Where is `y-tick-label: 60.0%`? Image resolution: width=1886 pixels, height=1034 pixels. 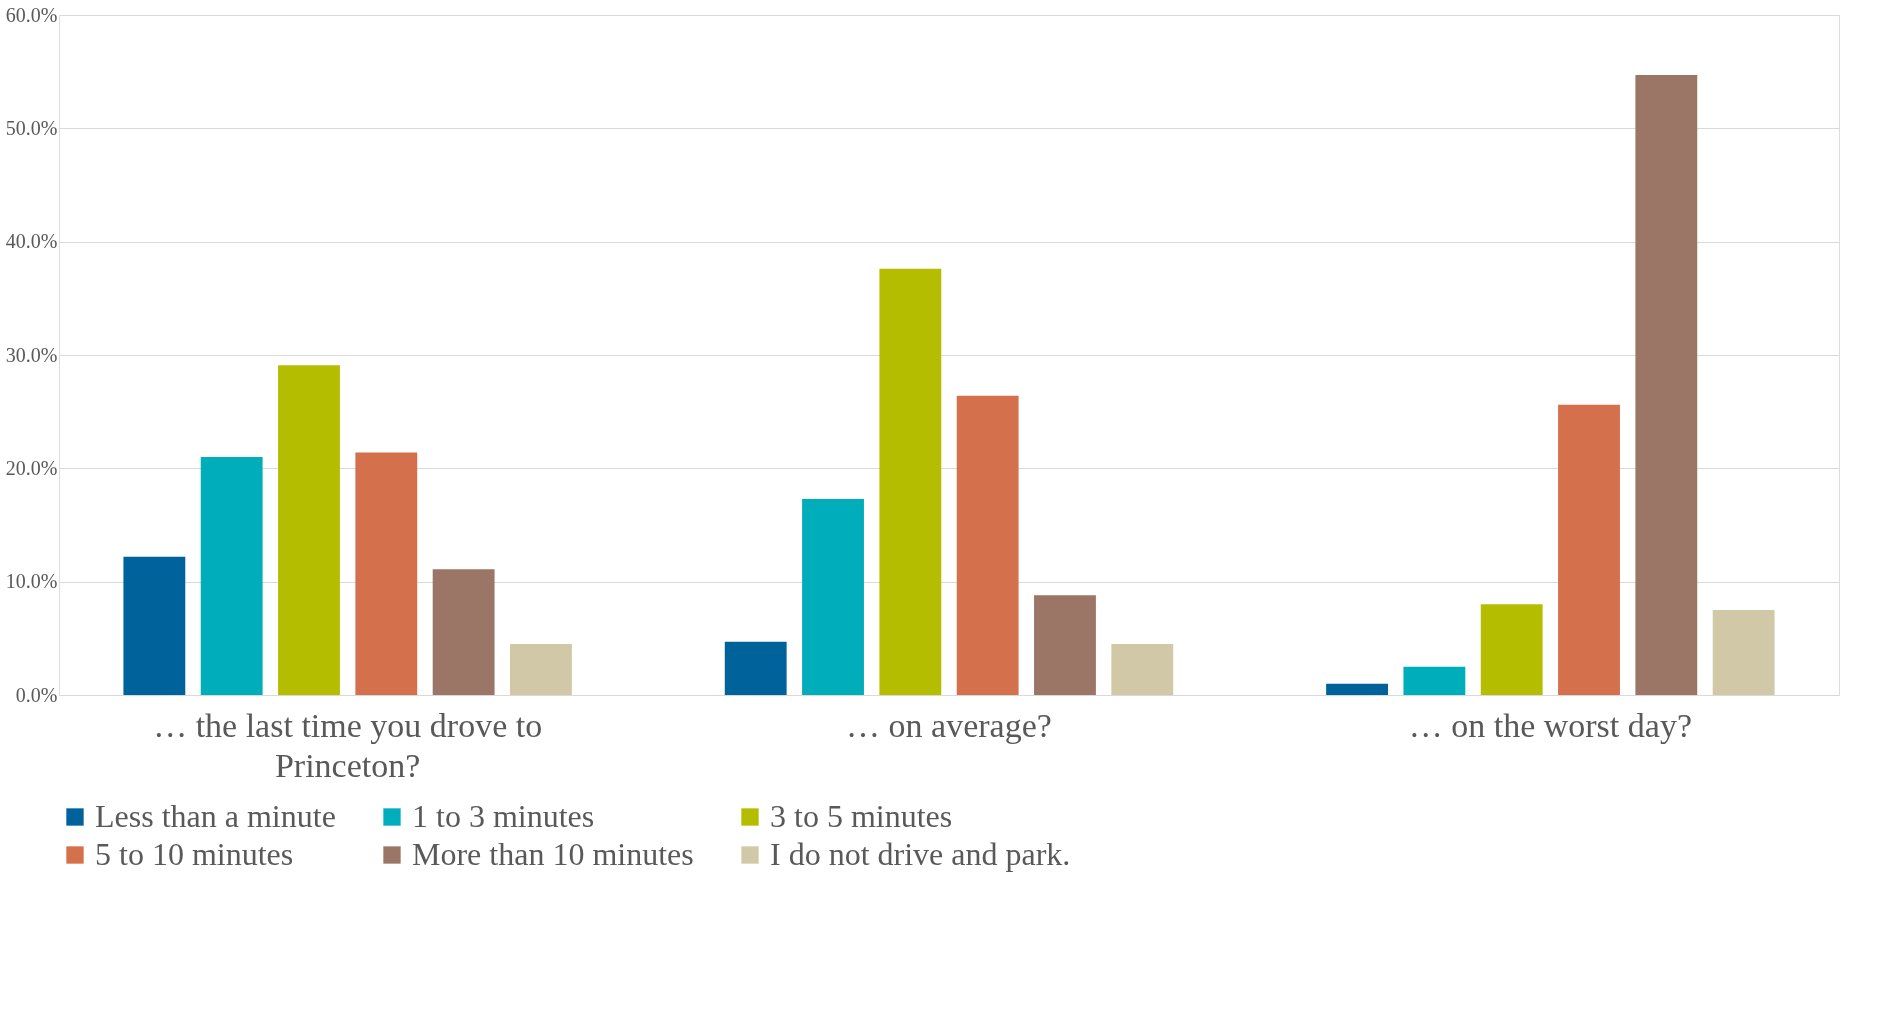 y-tick-label: 60.0% is located at coordinates (31, 14).